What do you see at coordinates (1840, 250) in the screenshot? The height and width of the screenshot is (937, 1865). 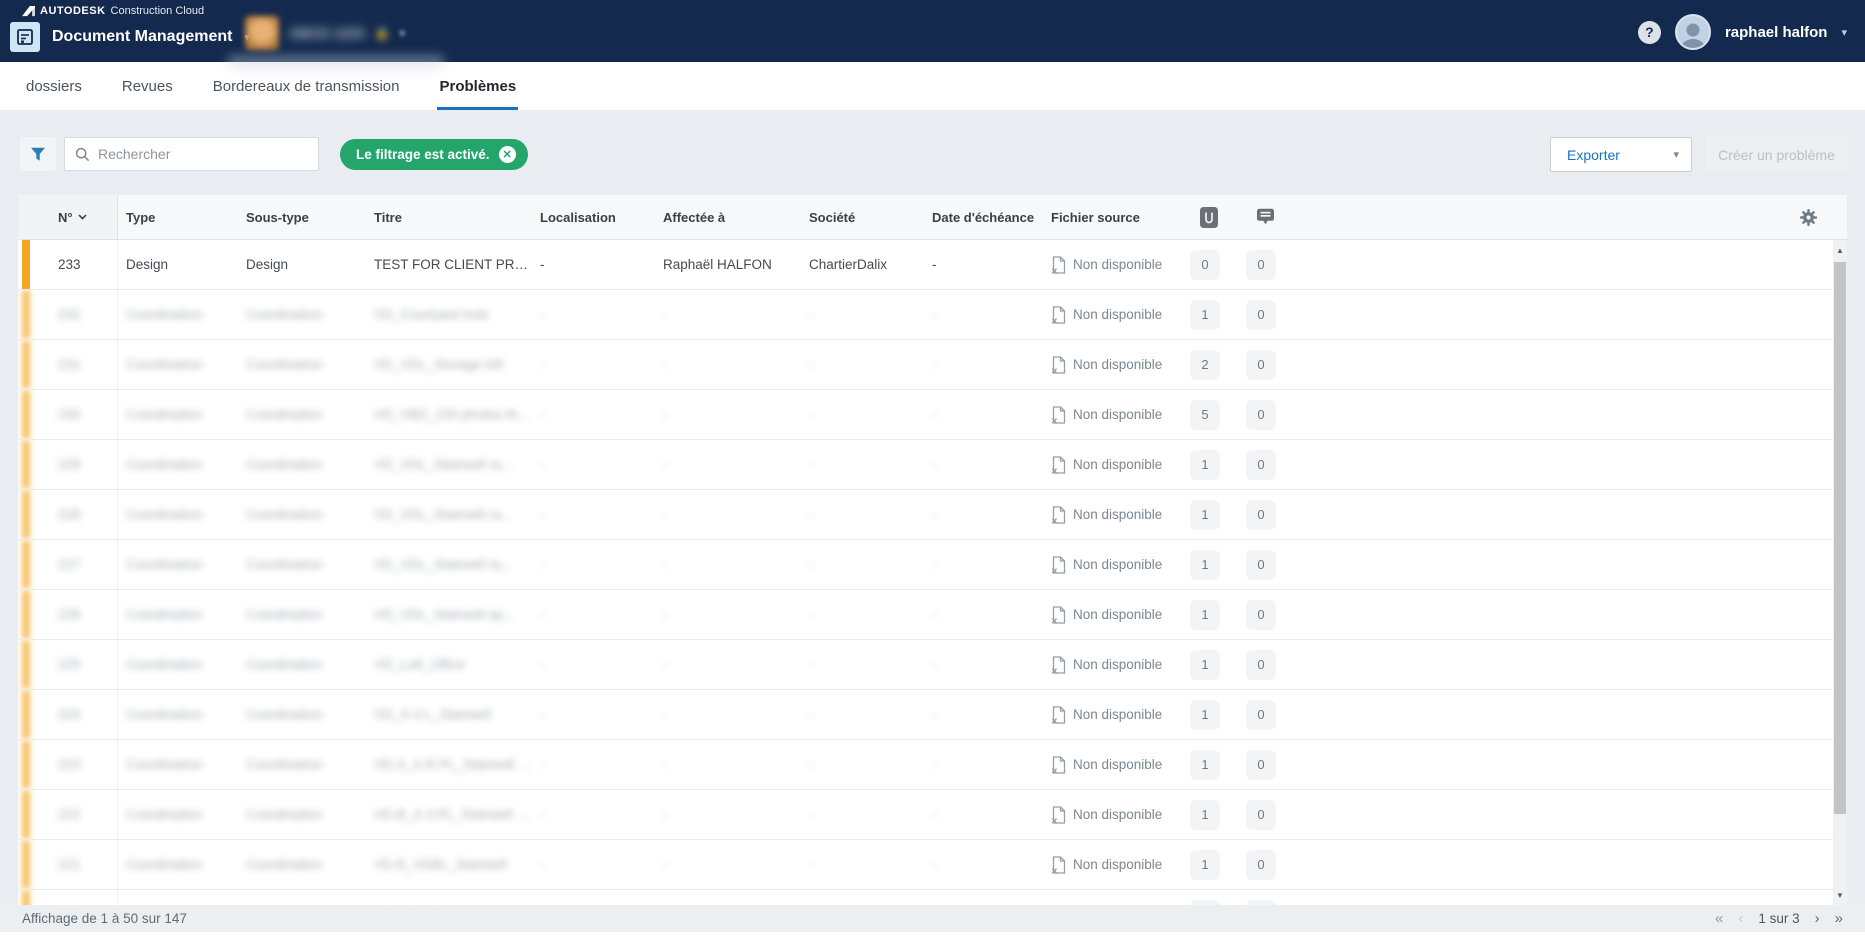 I see `scroll-up-icon: ▲` at bounding box center [1840, 250].